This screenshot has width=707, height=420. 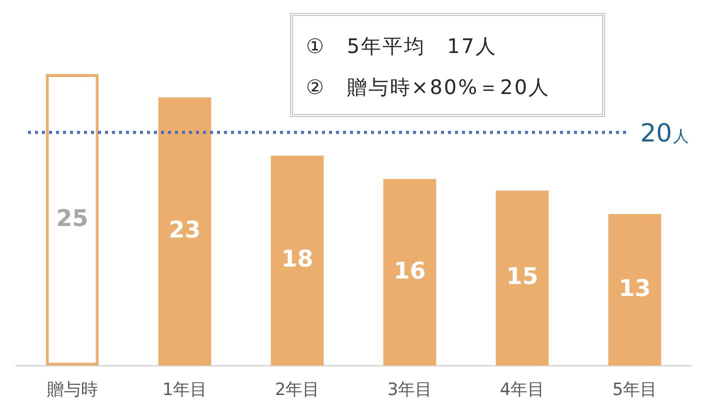 What do you see at coordinates (185, 390) in the screenshot?
I see `x-tick-label: 1年目` at bounding box center [185, 390].